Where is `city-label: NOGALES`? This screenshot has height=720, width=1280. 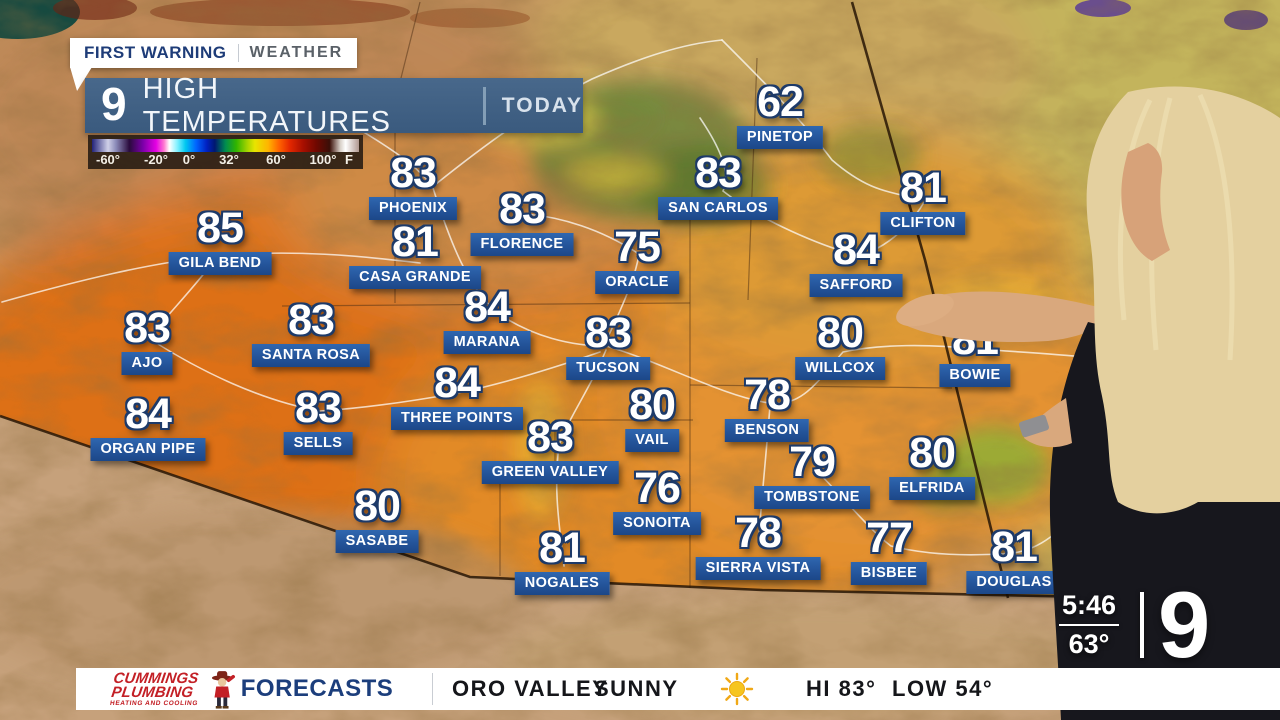 city-label: NOGALES is located at coordinates (562, 583).